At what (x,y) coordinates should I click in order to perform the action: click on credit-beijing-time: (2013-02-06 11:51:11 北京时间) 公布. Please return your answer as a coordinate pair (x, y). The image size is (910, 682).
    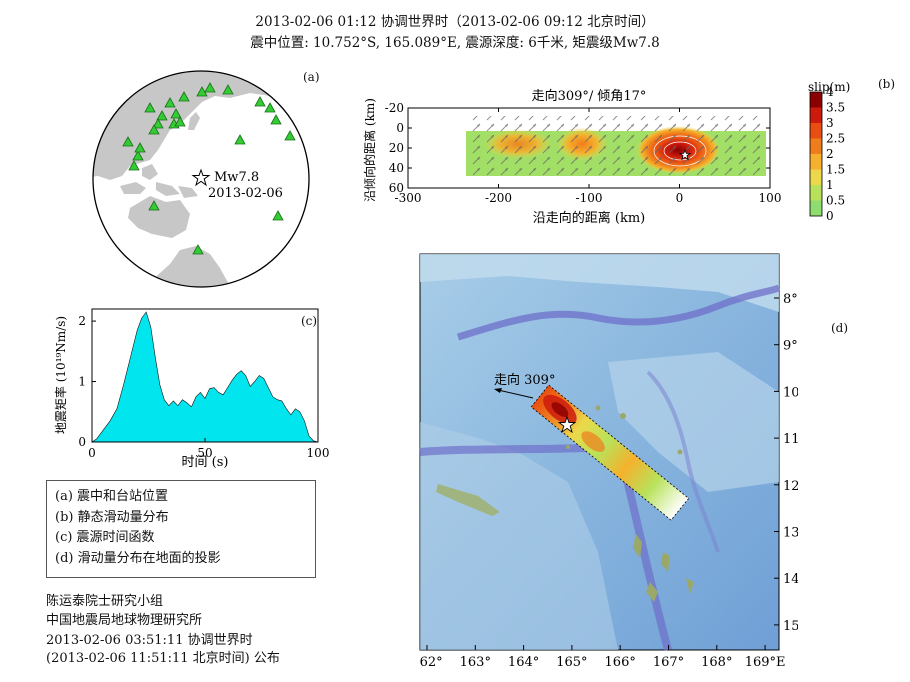
    Looking at the image, I should click on (163, 658).